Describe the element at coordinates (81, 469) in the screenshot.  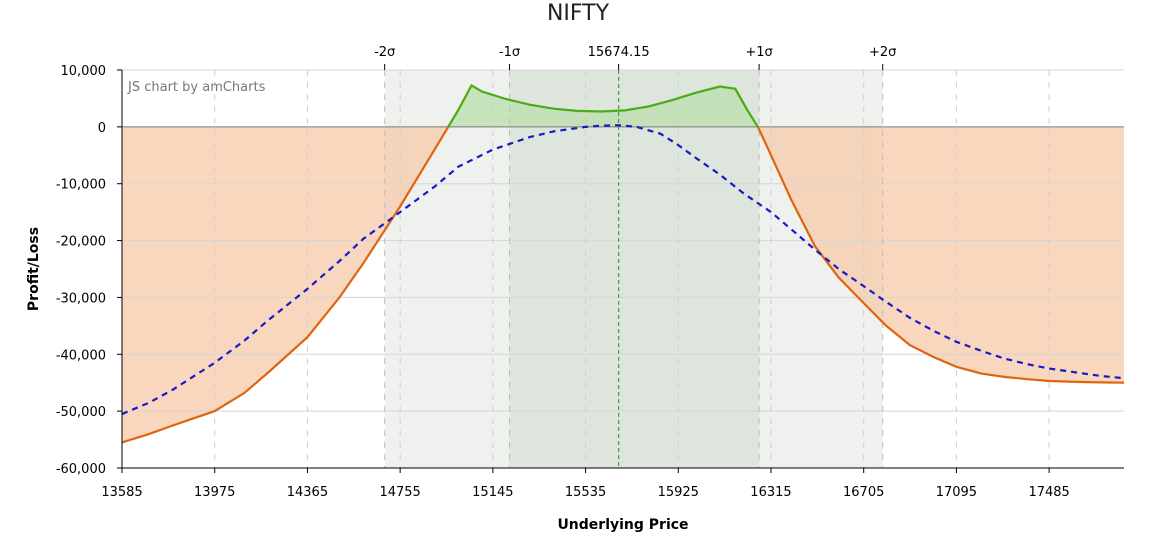
I see `y-tick-label-7: -60,000` at that location.